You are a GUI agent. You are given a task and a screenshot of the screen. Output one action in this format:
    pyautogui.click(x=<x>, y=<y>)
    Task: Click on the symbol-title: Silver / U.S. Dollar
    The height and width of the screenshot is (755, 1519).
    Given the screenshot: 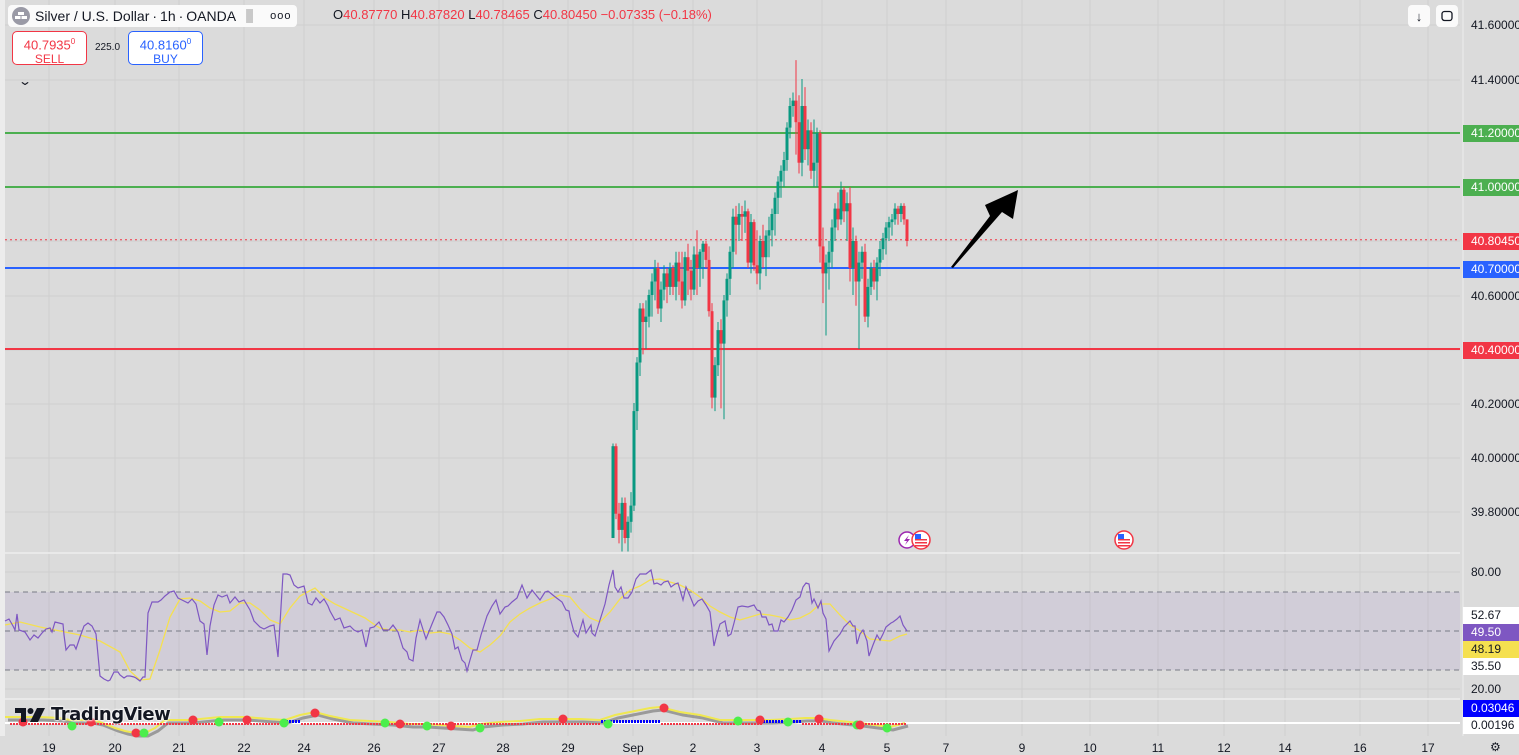 What is the action you would take?
    pyautogui.click(x=92, y=16)
    